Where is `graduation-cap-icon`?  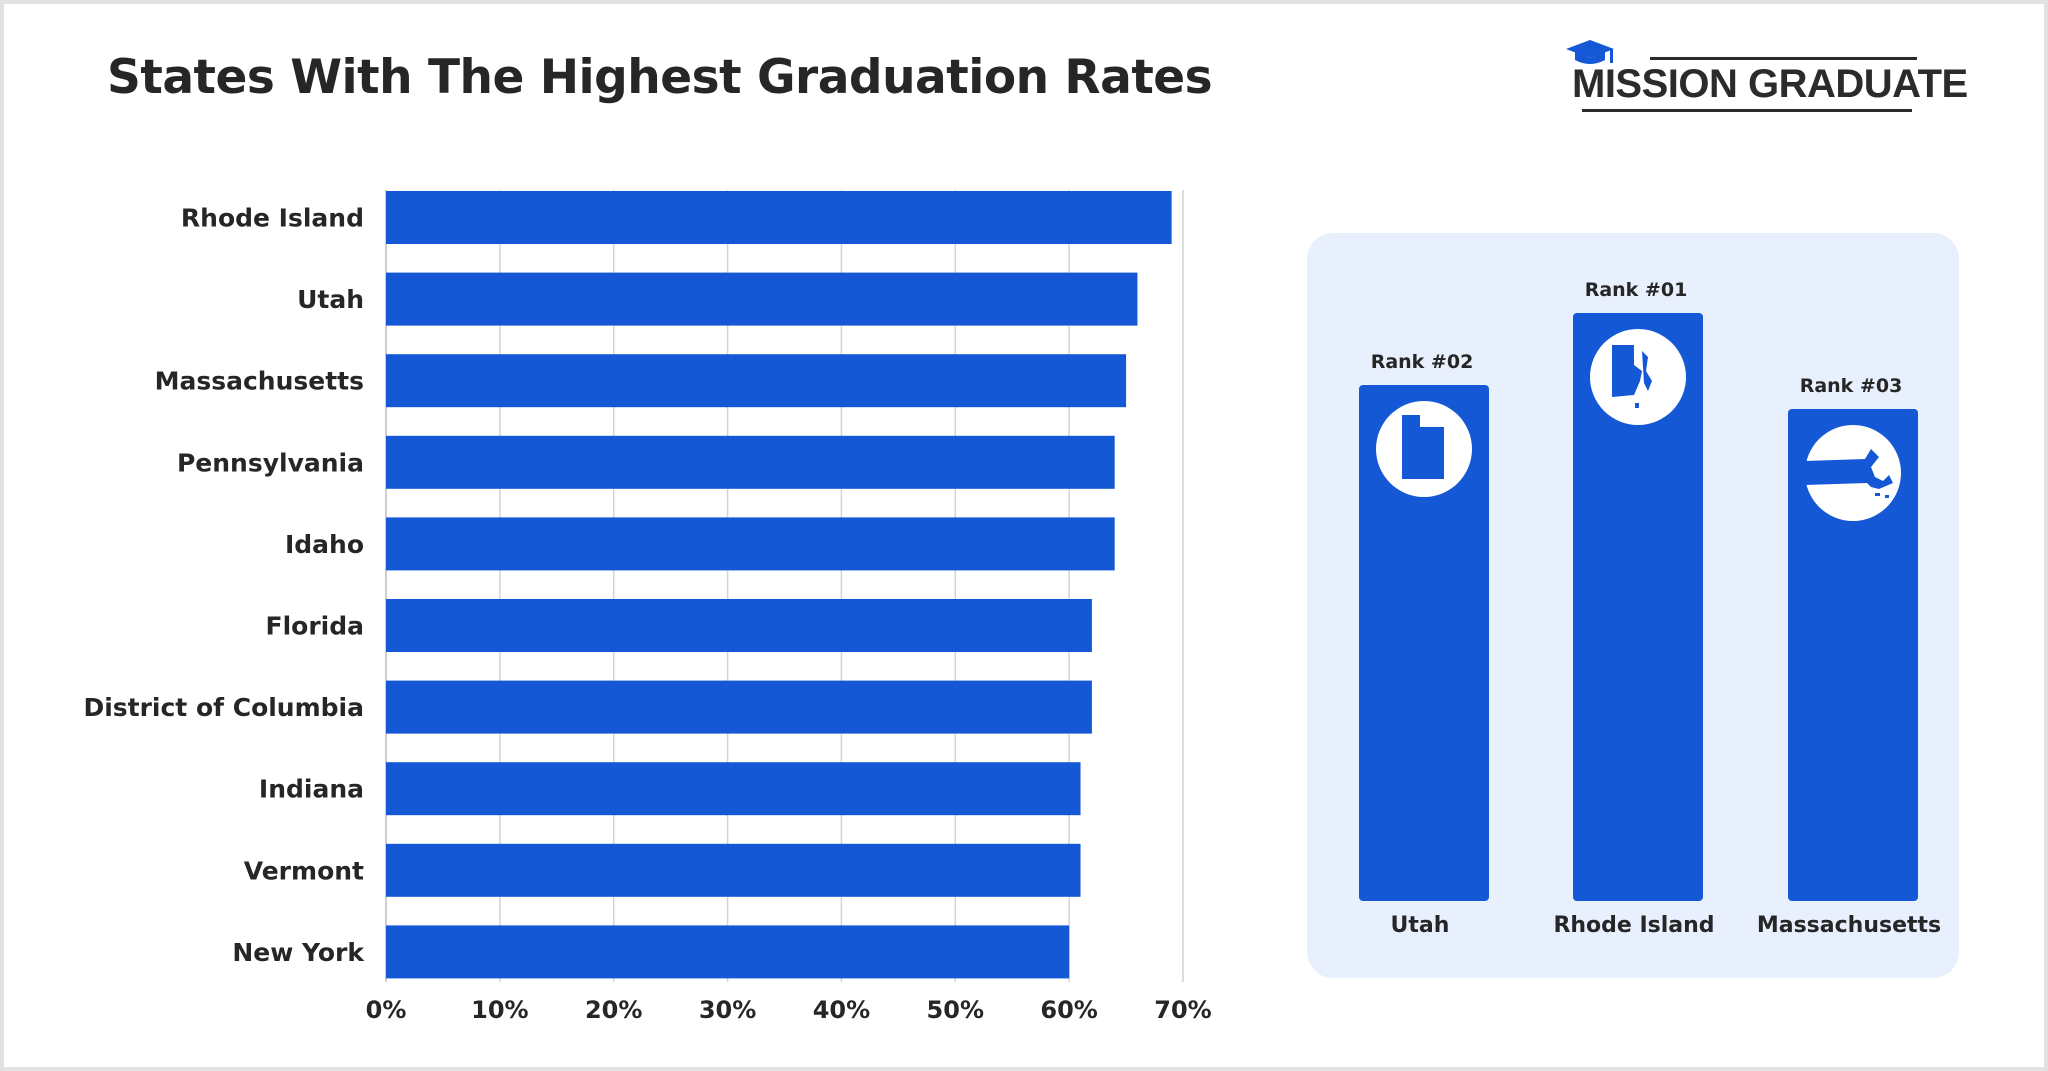 graduation-cap-icon is located at coordinates (1590, 52).